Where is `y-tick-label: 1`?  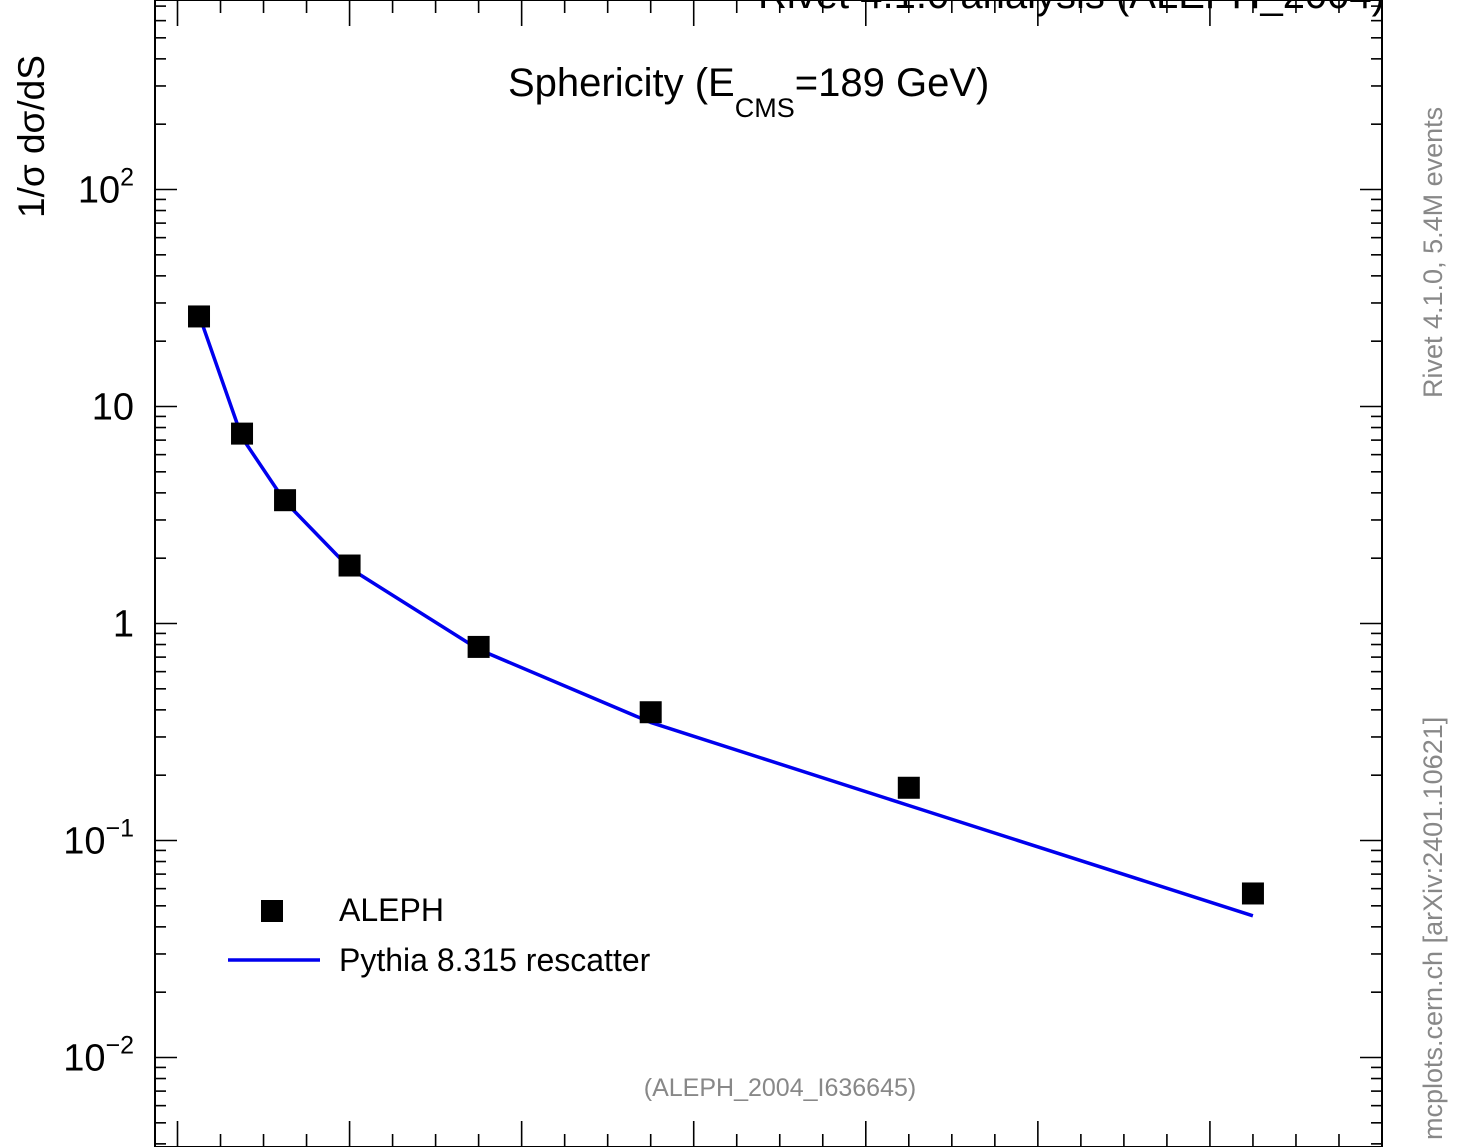
y-tick-label: 1 is located at coordinates (123, 625).